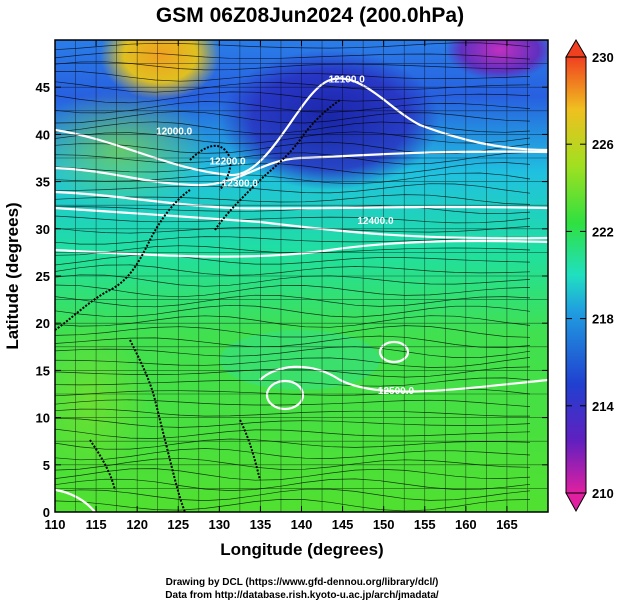 This screenshot has width=619, height=605. I want to click on colorbar-tick-label: 218, so click(603, 319).